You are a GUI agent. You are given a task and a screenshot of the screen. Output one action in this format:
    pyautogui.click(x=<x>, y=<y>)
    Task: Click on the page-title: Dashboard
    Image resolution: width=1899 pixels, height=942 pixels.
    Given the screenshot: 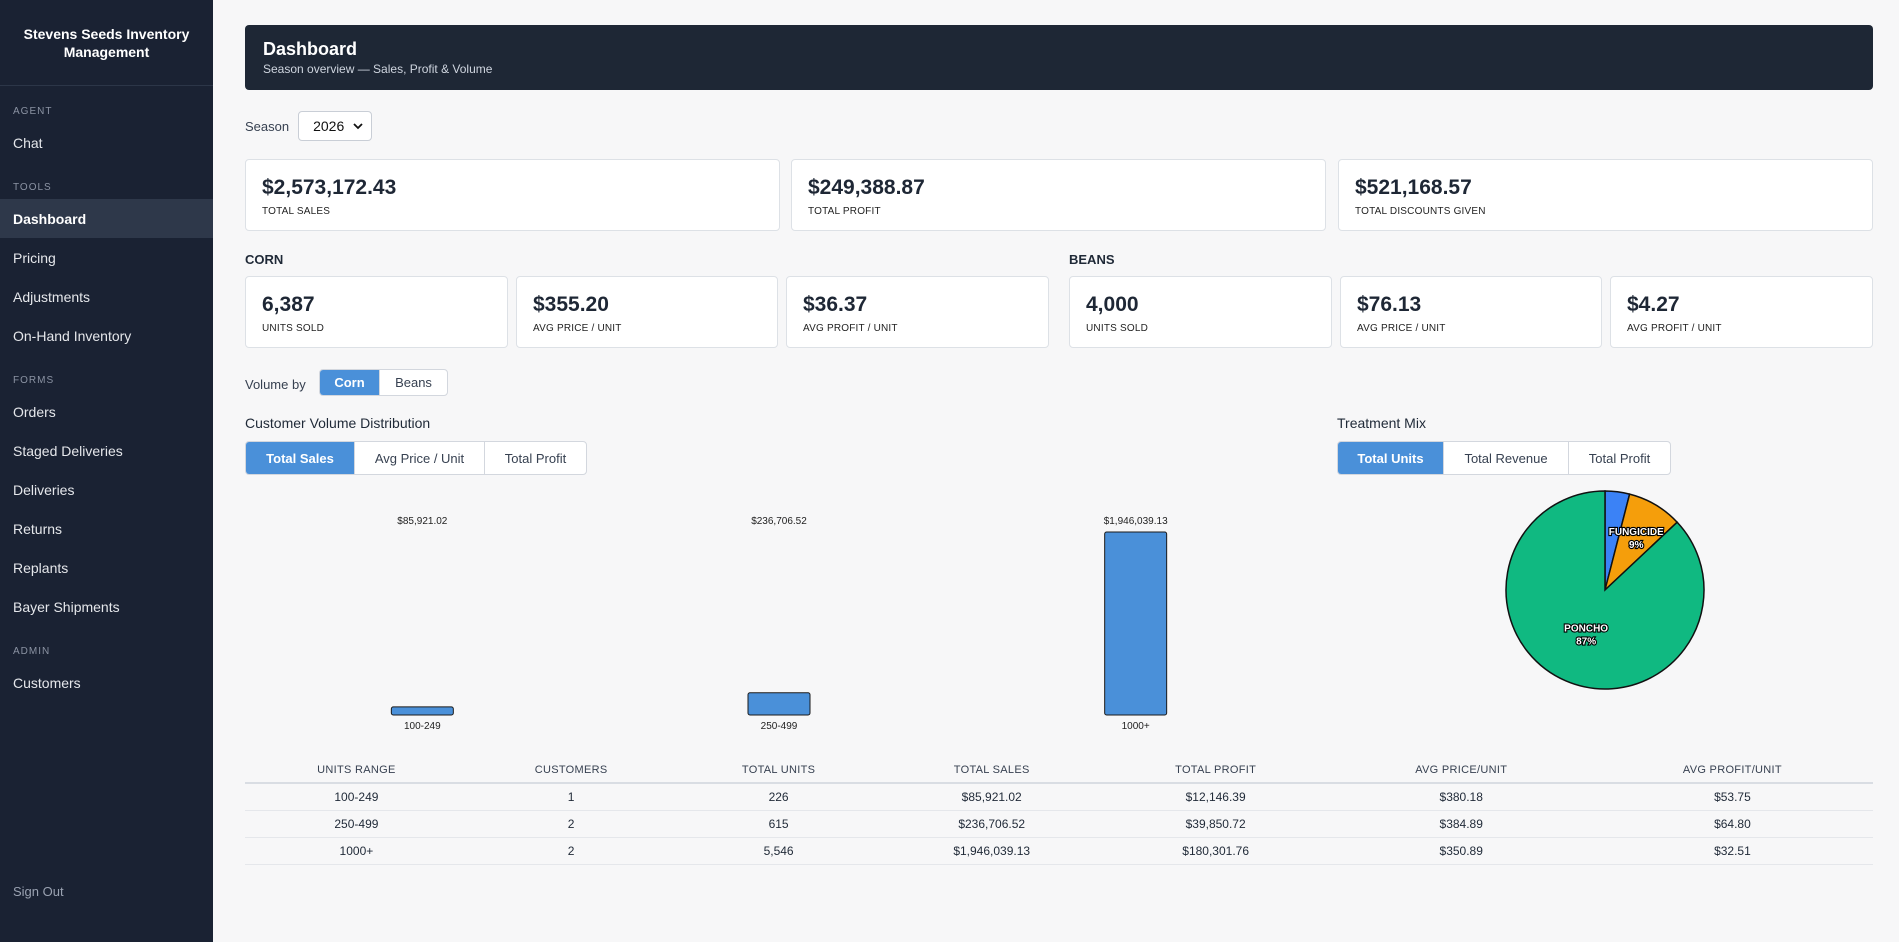 What is the action you would take?
    pyautogui.click(x=310, y=49)
    